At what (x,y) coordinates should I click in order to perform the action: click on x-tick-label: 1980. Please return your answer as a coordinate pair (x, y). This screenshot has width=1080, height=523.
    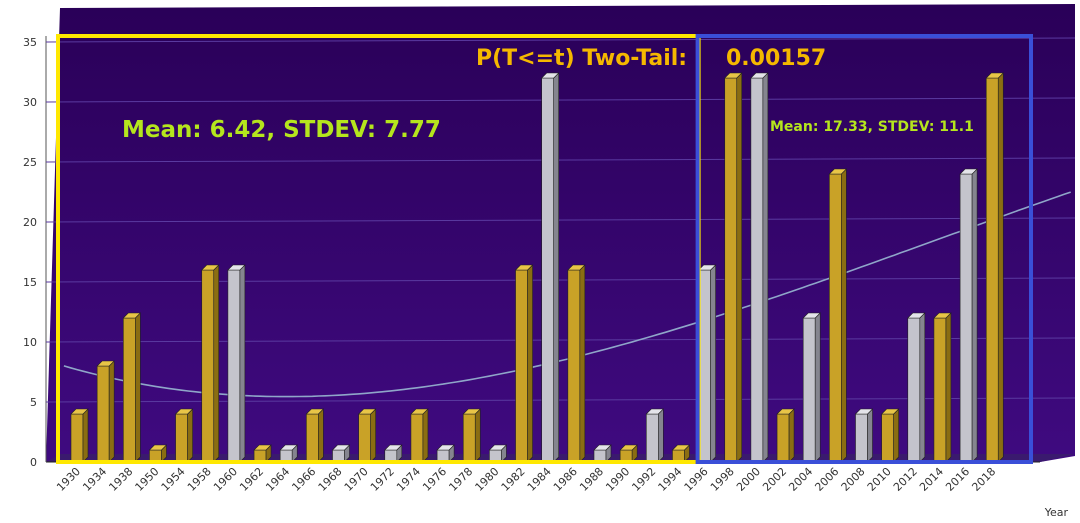
    Looking at the image, I should click on (487, 479).